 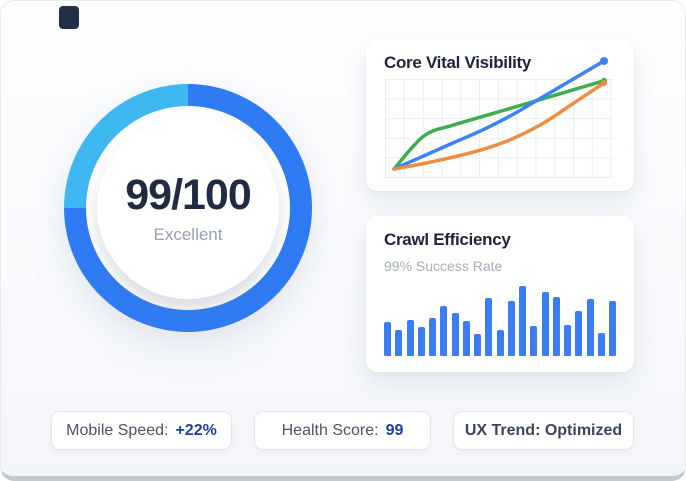 I want to click on health-score-label: Health Score:, so click(x=330, y=430).